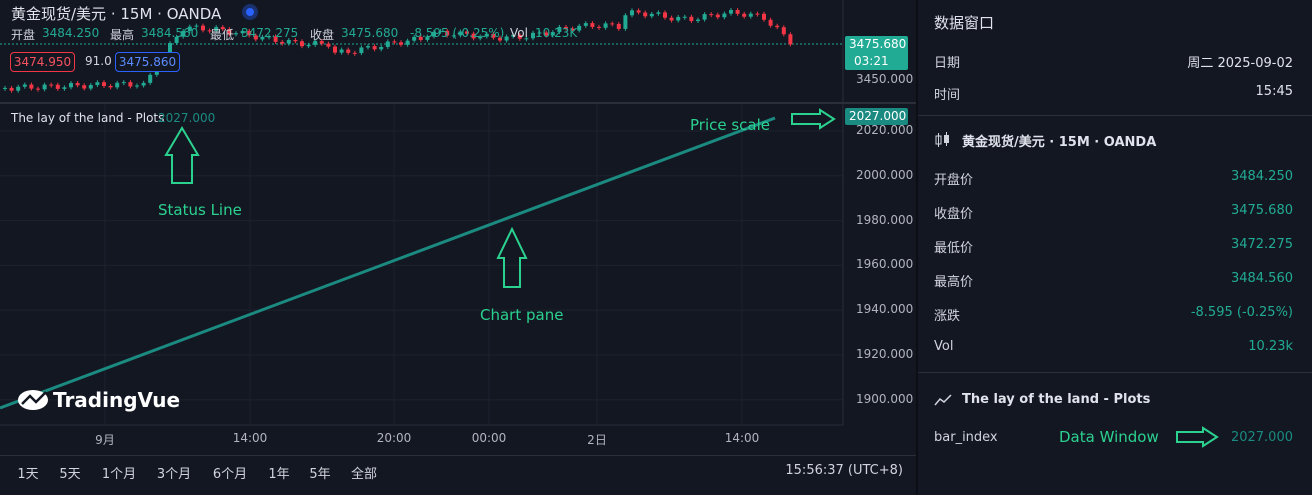 The image size is (1312, 495). Describe the element at coordinates (116, 14) in the screenshot. I see `symbol-title: 黄金现货/美元 · 15M · OANDA` at that location.